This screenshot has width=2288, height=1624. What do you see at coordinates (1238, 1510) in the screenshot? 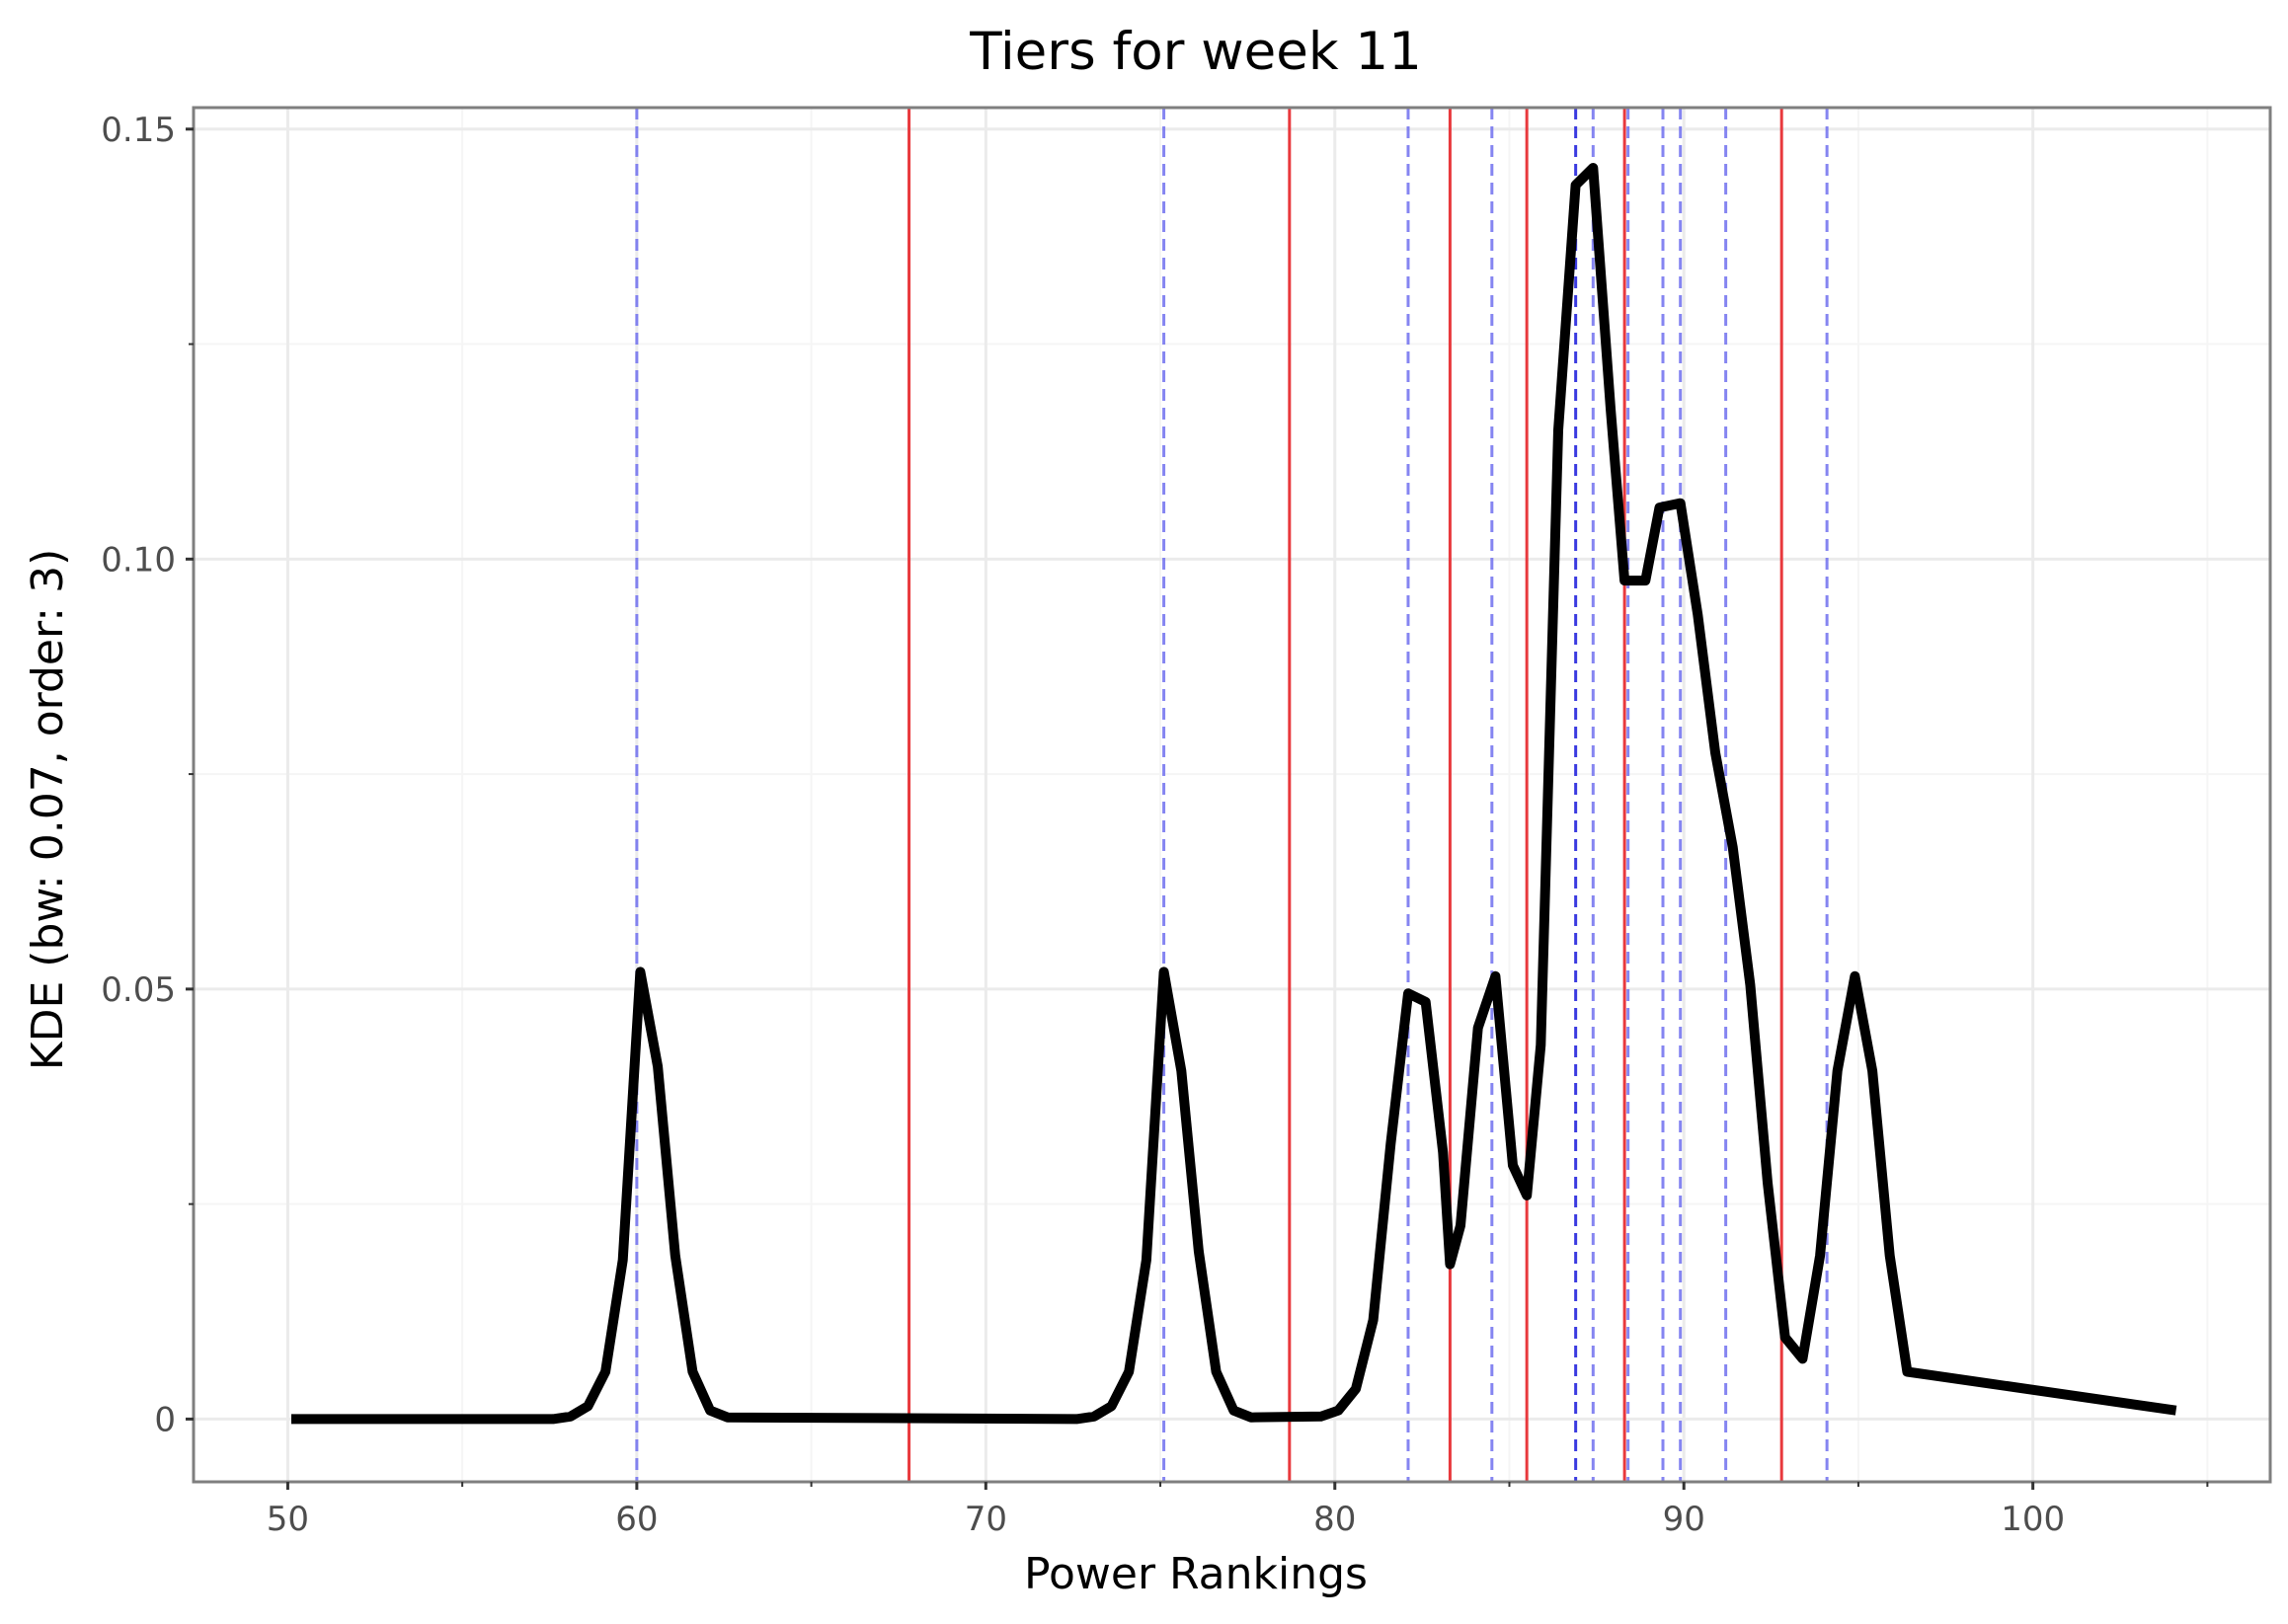
I see `x-axis-ticks: 50 60 70 80 90 100` at bounding box center [1238, 1510].